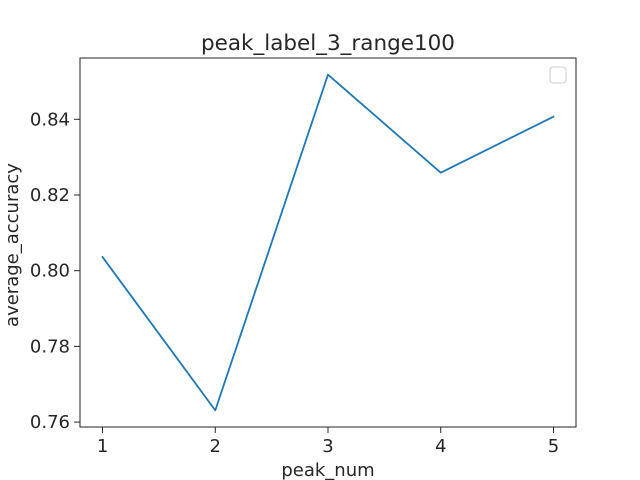 This screenshot has width=640, height=480. Describe the element at coordinates (12, 245) in the screenshot. I see `y-axis-label: average_accuracy` at that location.